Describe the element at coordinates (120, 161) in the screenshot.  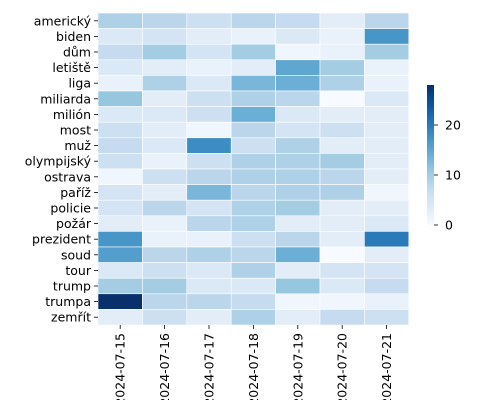
I see `heatmap-cell-olympijský-2024-07-15` at that location.